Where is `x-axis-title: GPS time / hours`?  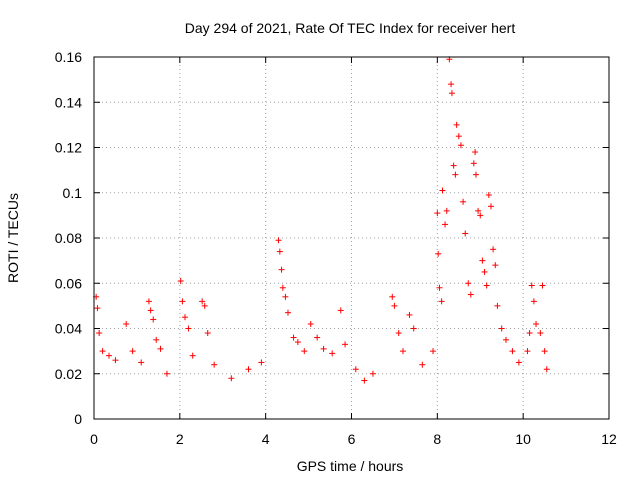 x-axis-title: GPS time / hours is located at coordinates (350, 466).